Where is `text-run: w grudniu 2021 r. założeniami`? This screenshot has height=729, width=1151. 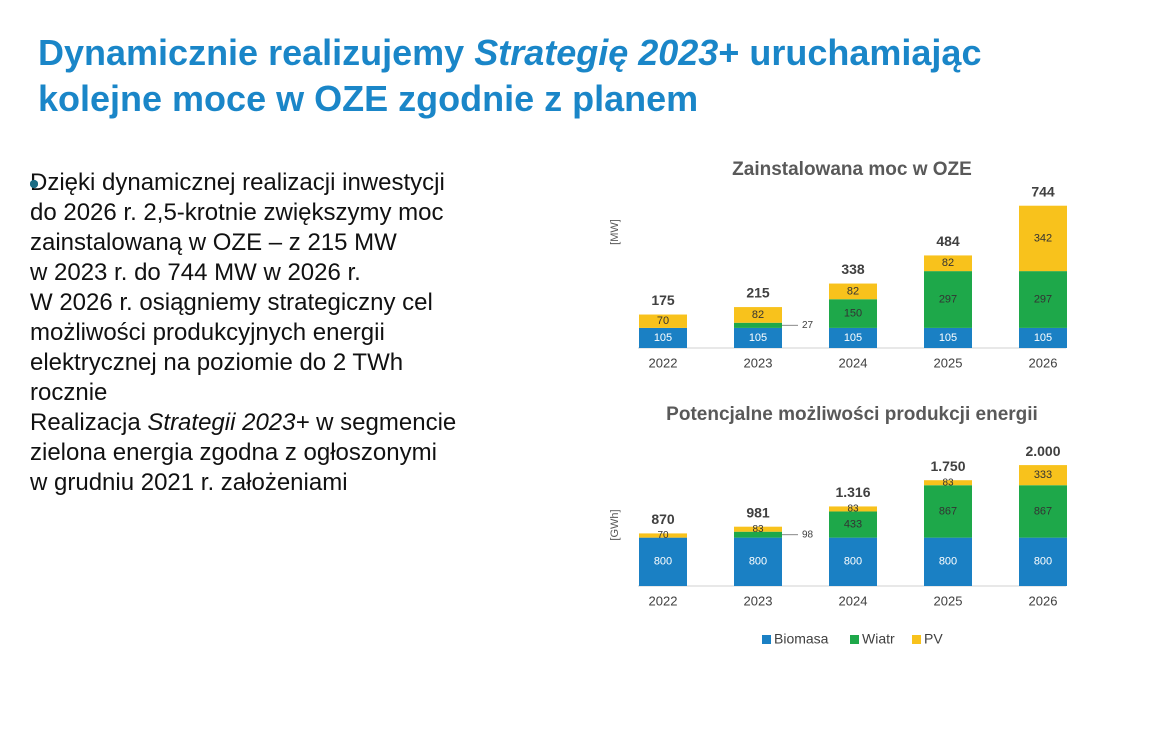
text-run: w grudniu 2021 r. założeniami is located at coordinates (189, 482).